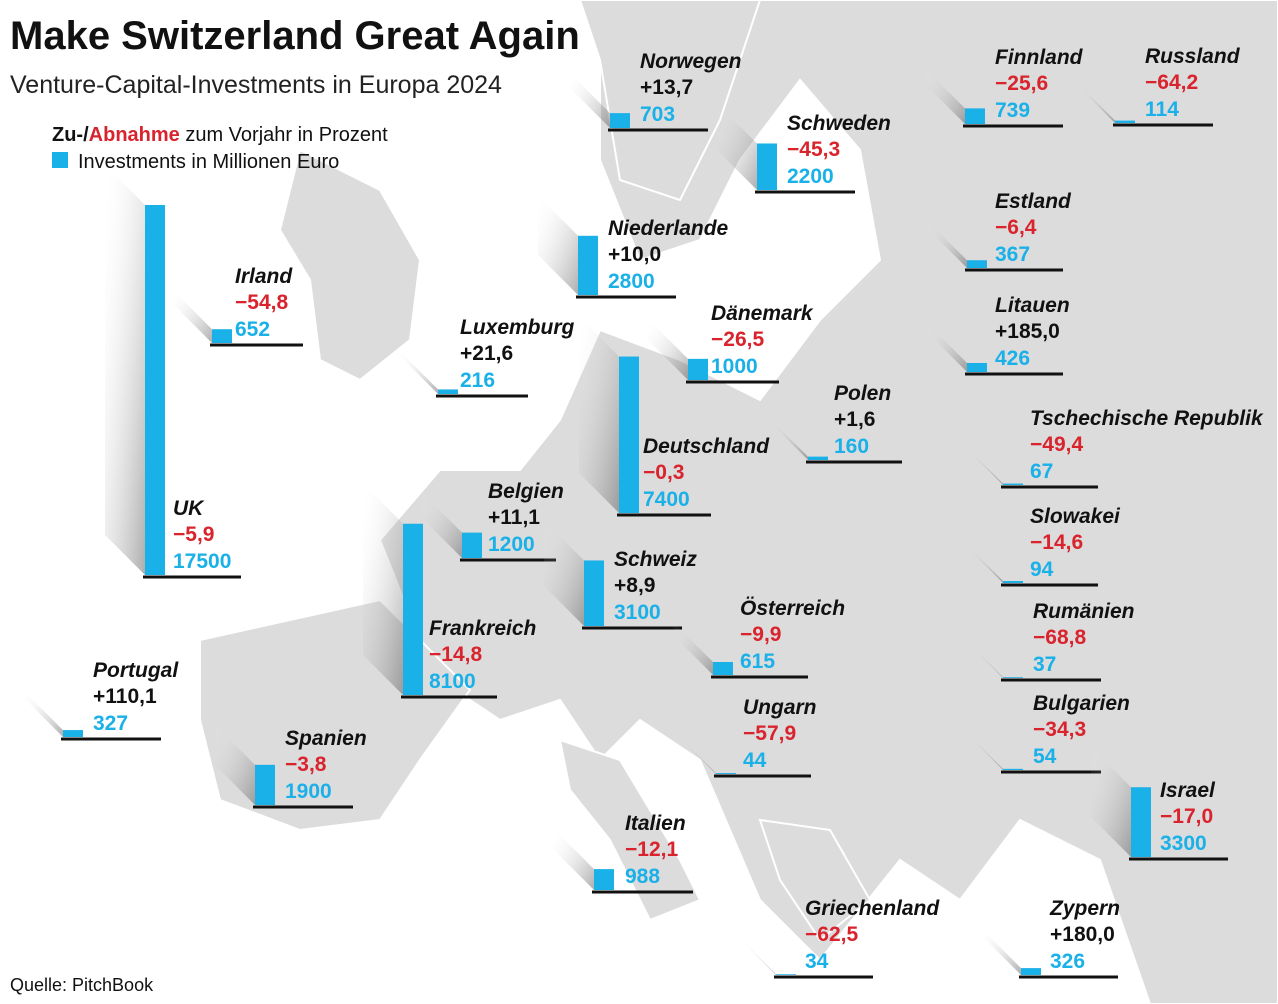  I want to click on country-name: Rumänien, so click(1084, 611).